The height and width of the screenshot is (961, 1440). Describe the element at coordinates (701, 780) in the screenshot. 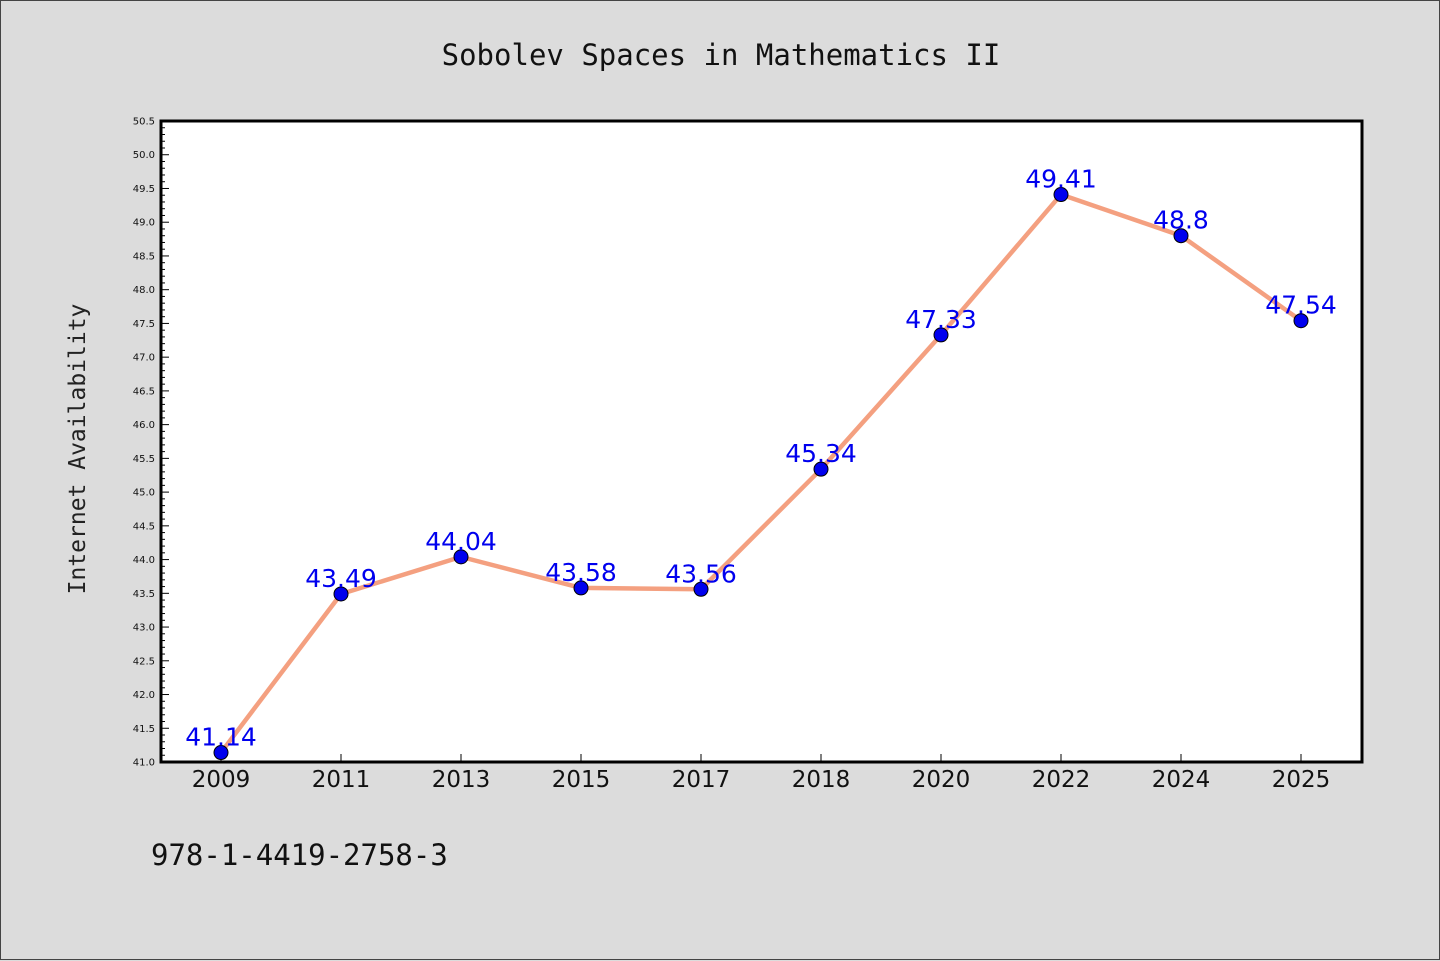

I see `x-tick-label: 2017` at that location.